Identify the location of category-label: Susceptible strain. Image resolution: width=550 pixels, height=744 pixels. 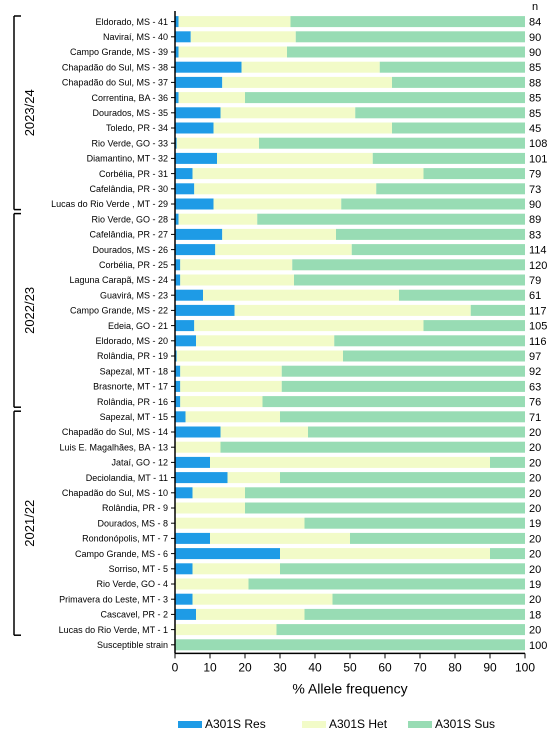
(132, 645).